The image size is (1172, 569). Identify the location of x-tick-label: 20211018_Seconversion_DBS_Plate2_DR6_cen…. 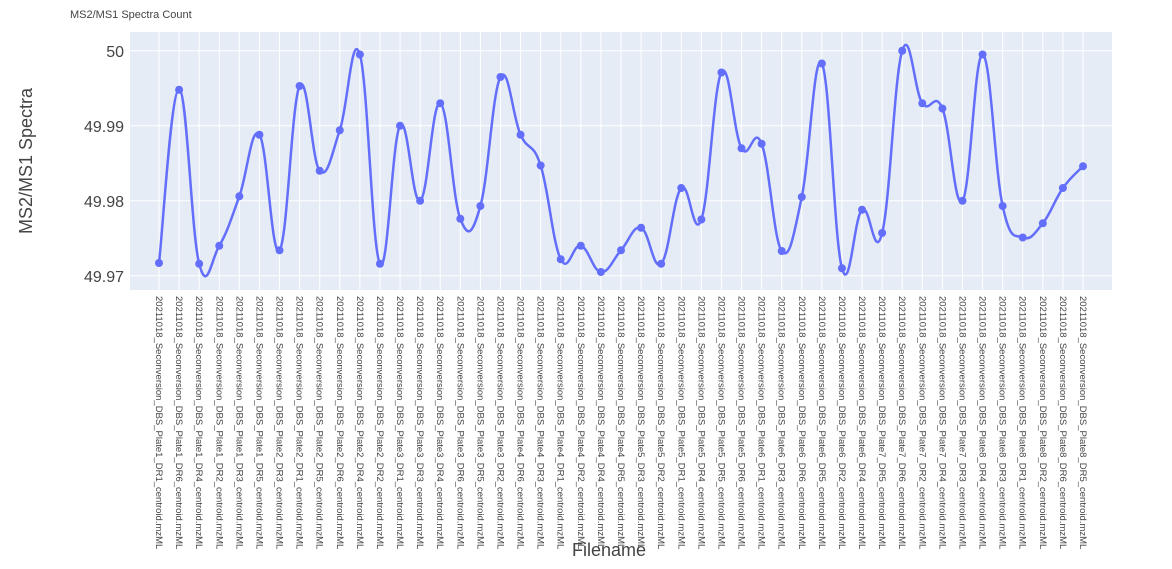
(339, 422).